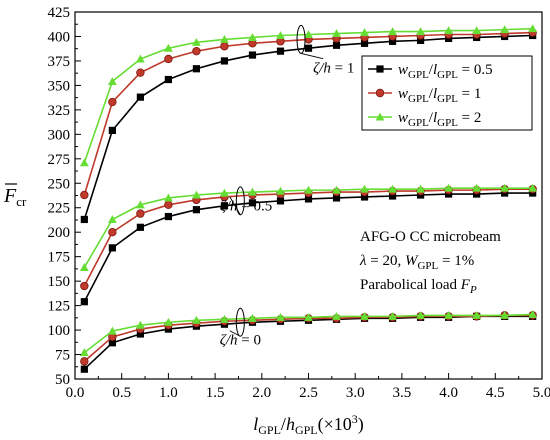 The image size is (550, 440). I want to click on y-tick-label-11: 325, so click(59, 111).